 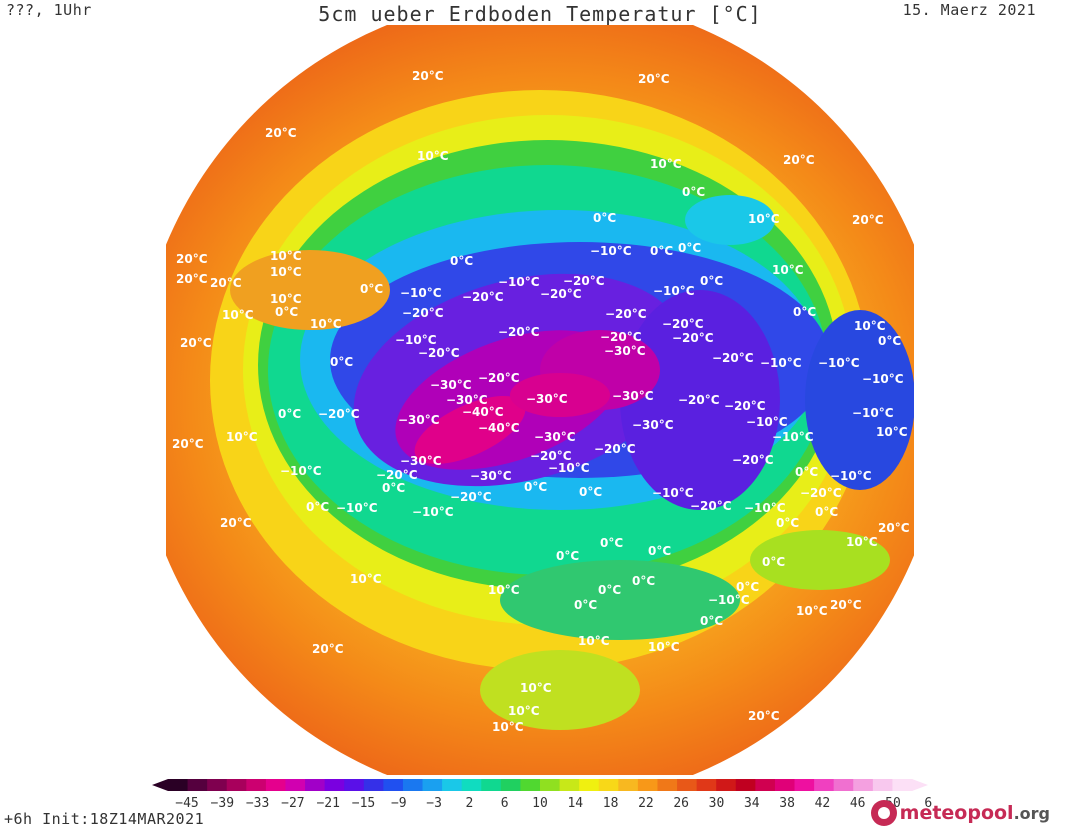 I want to click on logo-suffix: .org, so click(x=1031, y=813).